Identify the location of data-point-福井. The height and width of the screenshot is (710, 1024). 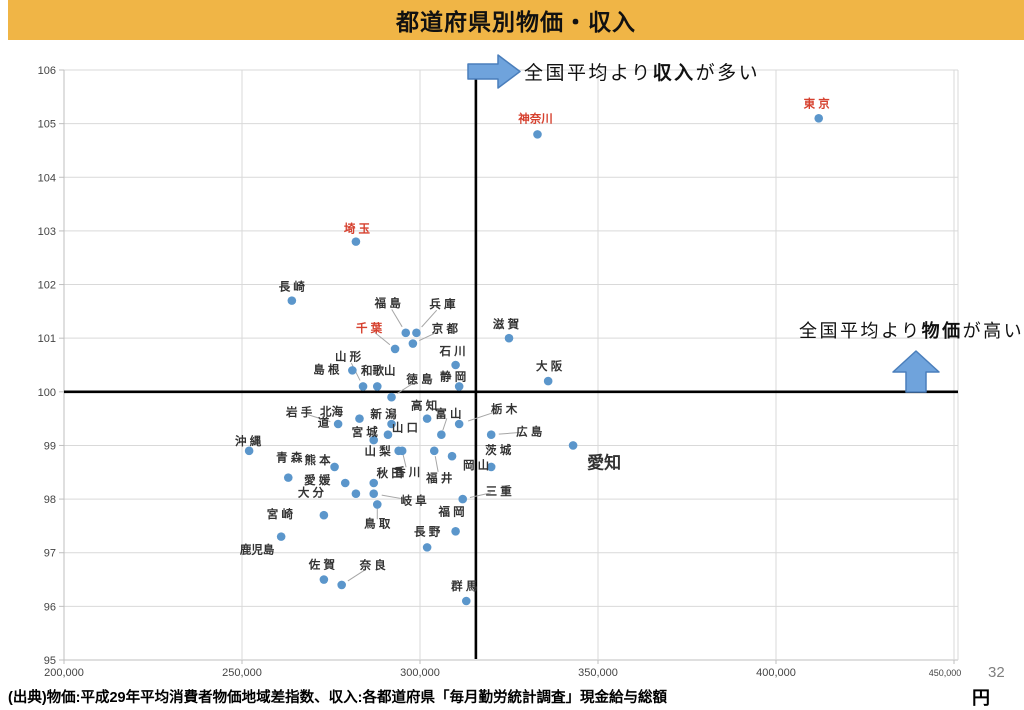
(434, 451).